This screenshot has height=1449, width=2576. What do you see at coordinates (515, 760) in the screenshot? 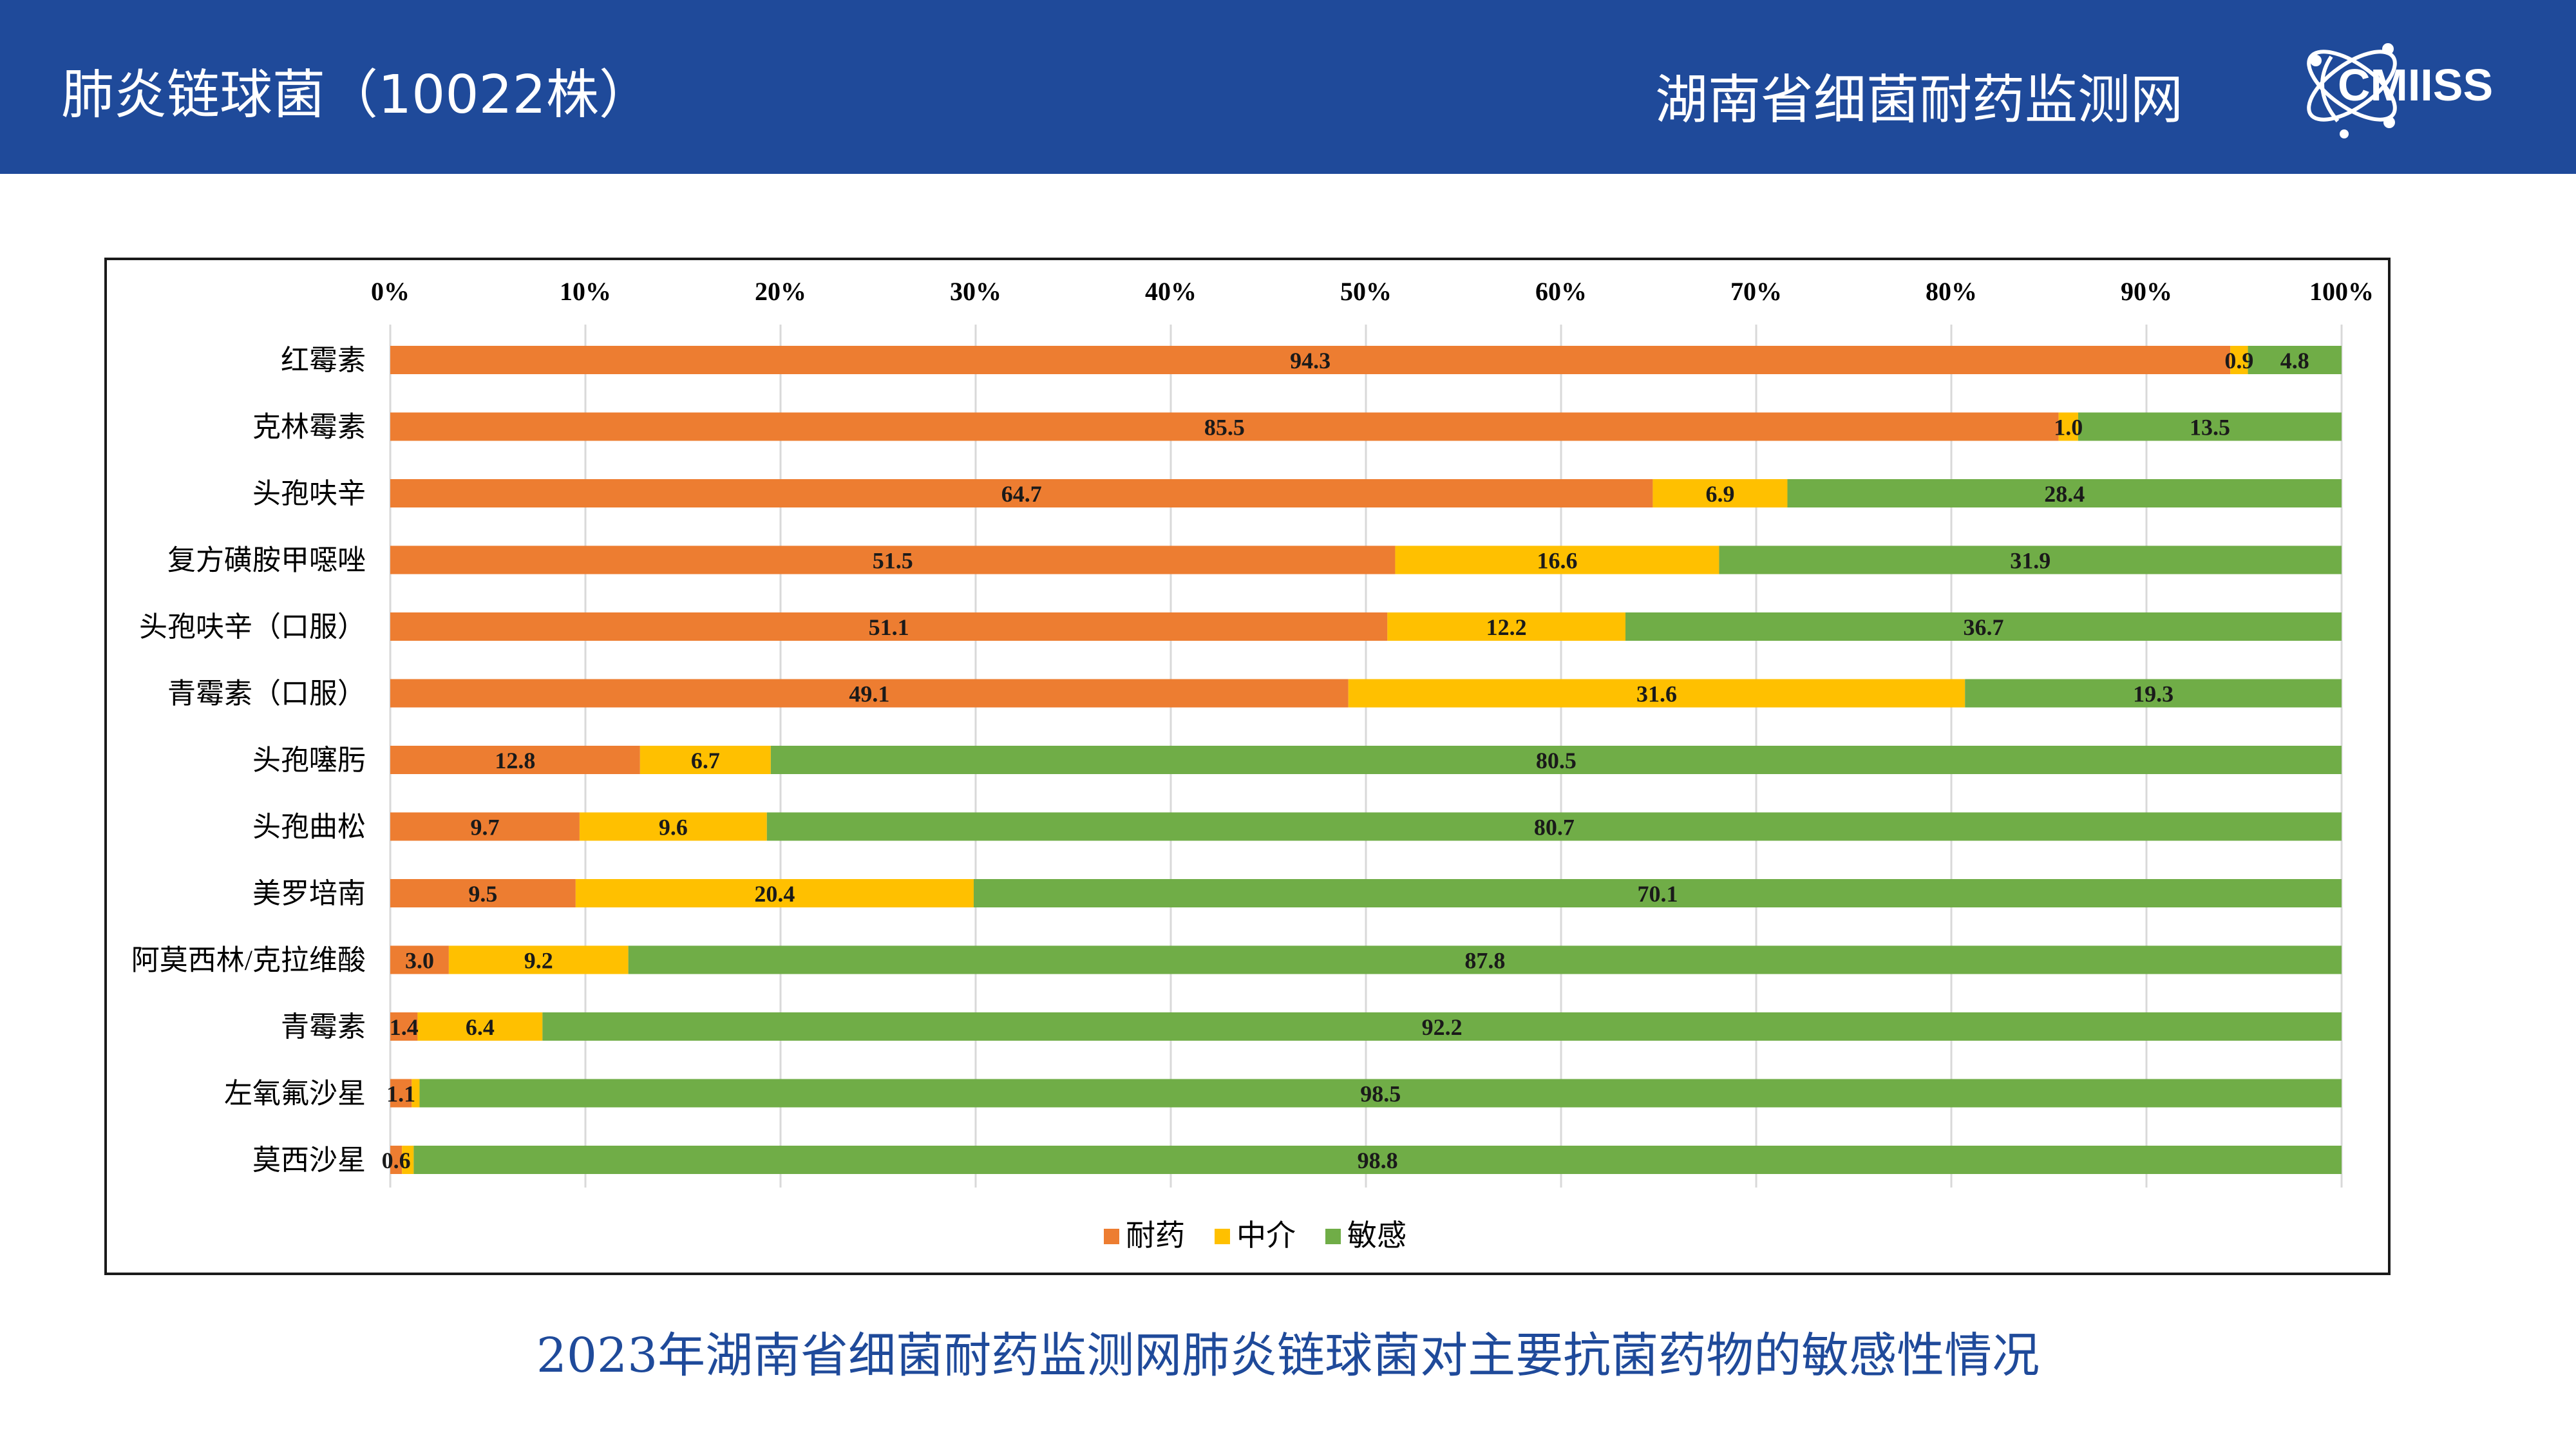
I see `data-label: 12.8` at bounding box center [515, 760].